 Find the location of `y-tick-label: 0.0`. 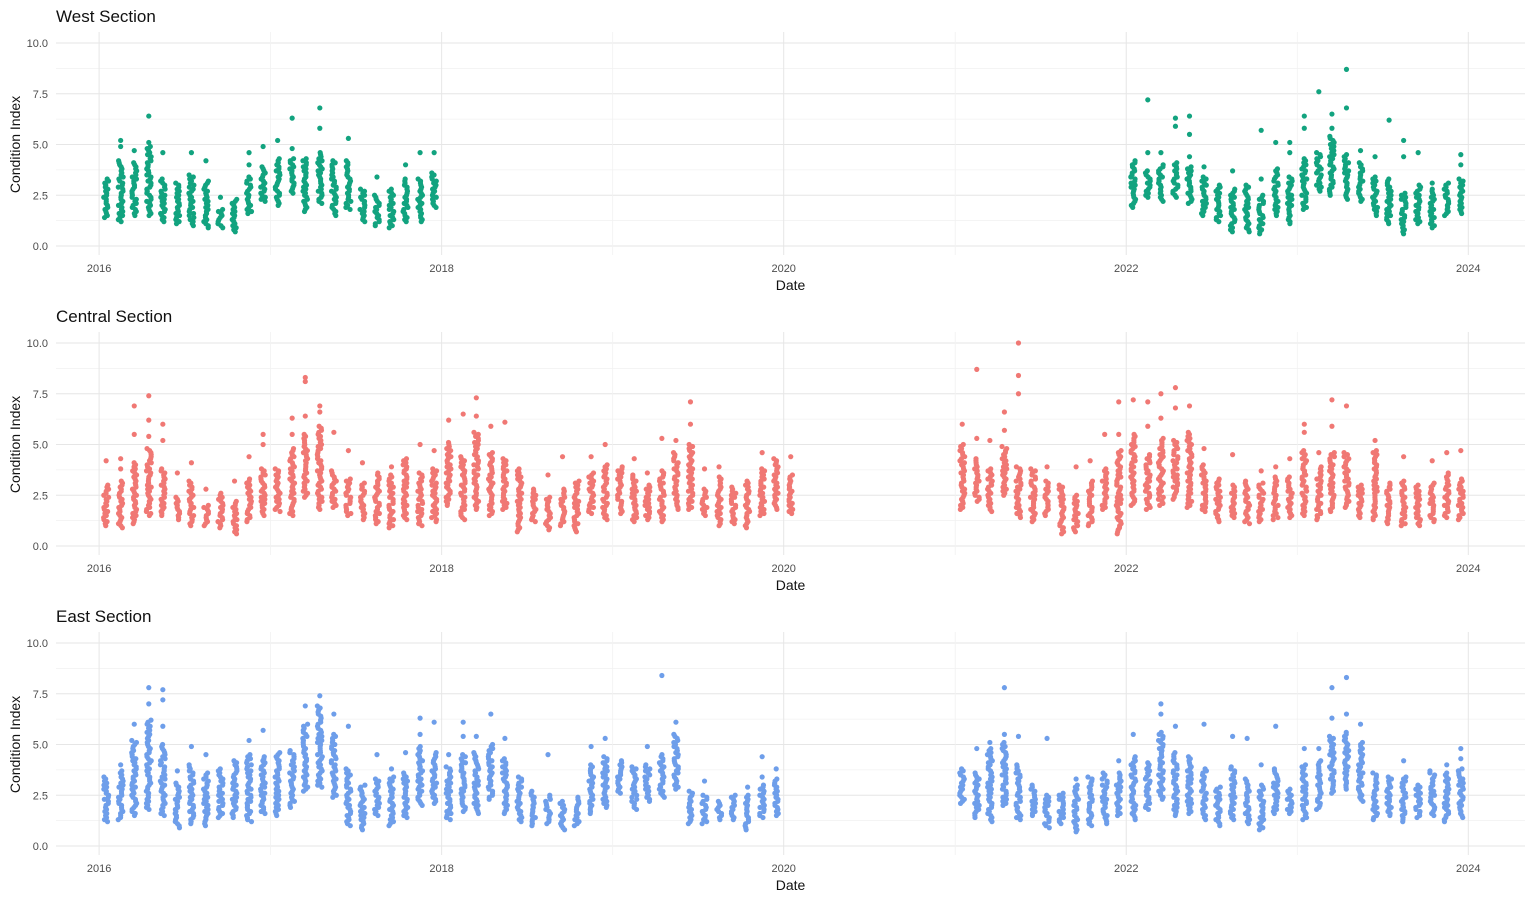

y-tick-label: 0.0 is located at coordinates (40, 547).